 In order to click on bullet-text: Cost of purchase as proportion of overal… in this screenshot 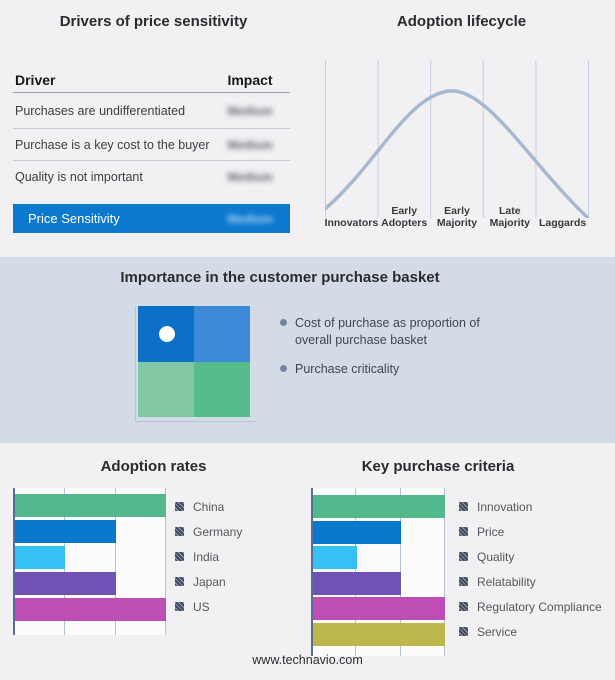, I will do `click(387, 331)`.